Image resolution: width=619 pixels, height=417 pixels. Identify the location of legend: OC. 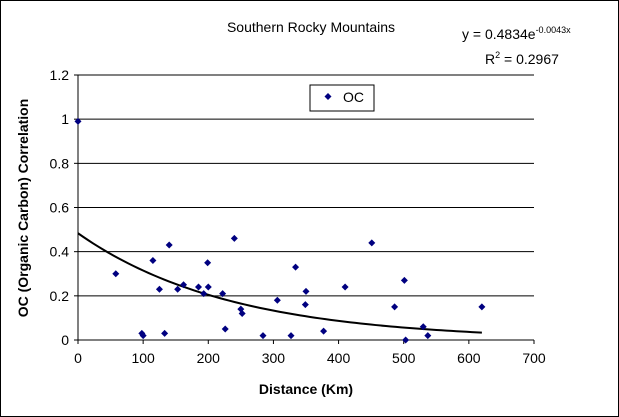
(342, 98).